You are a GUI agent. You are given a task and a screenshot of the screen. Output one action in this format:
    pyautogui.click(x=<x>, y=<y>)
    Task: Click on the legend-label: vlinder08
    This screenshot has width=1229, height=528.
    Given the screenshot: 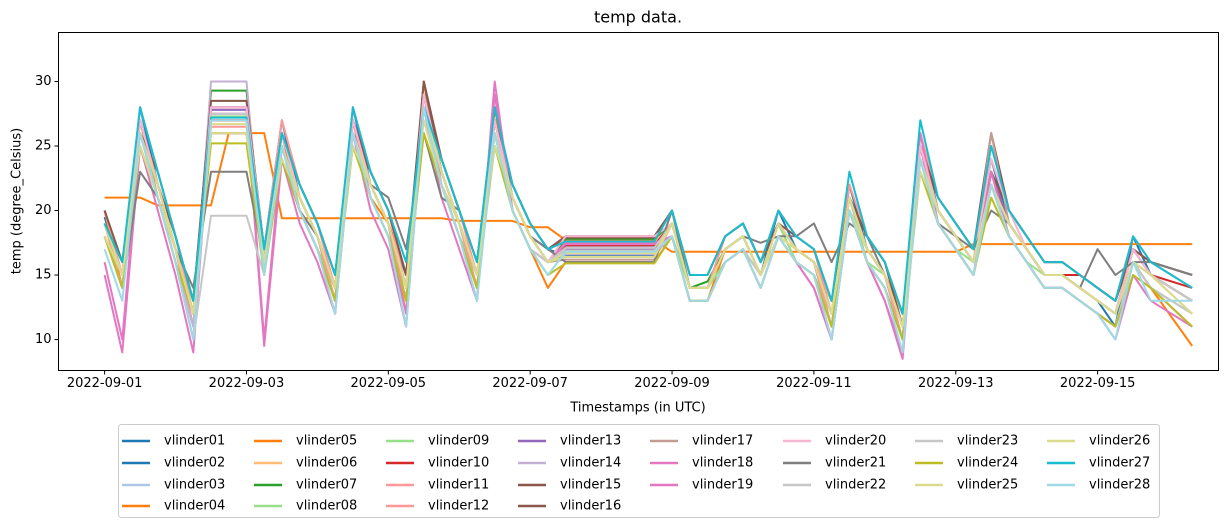 What is the action you would take?
    pyautogui.click(x=326, y=506)
    